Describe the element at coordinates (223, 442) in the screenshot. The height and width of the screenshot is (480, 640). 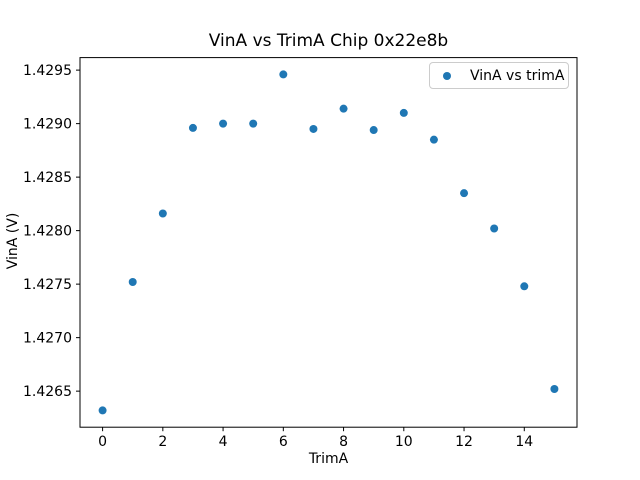
I see `x-tick-label: 4` at that location.